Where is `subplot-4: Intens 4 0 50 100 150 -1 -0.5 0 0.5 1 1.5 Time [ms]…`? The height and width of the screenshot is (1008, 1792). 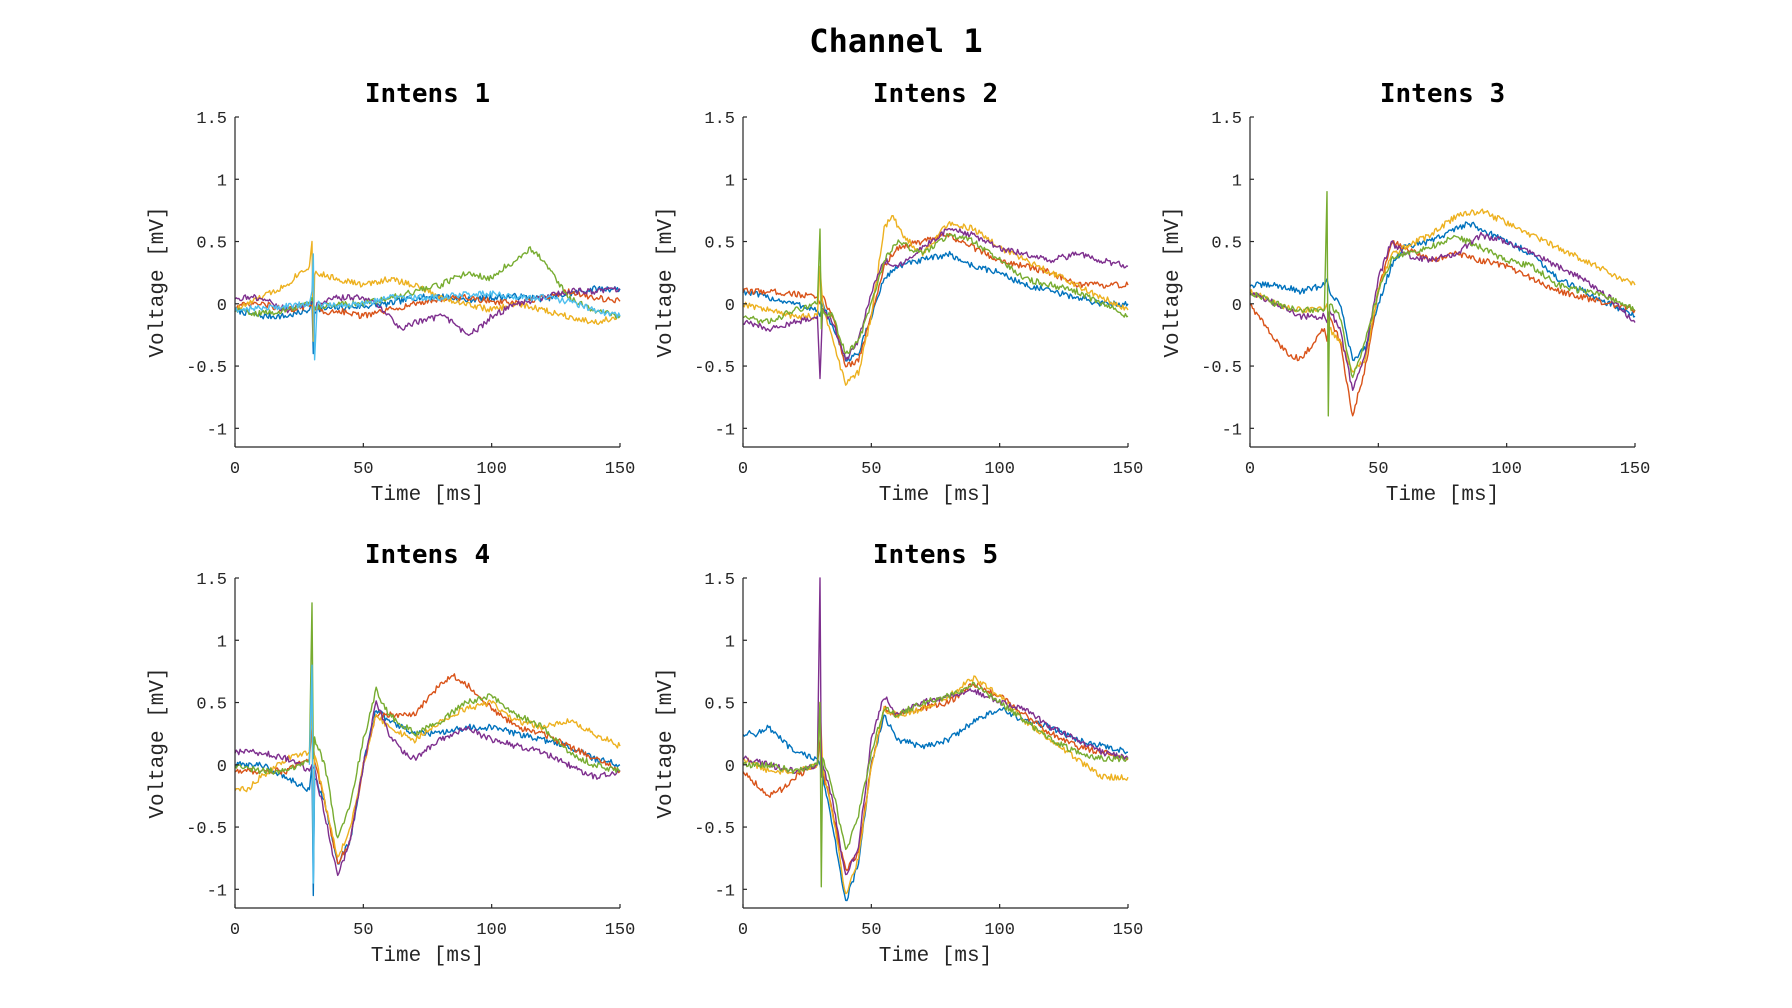 subplot-4: Intens 4 0 50 100 150 -1 -0.5 0 0.5 1 1.5 Time [ms]… is located at coordinates (391, 754).